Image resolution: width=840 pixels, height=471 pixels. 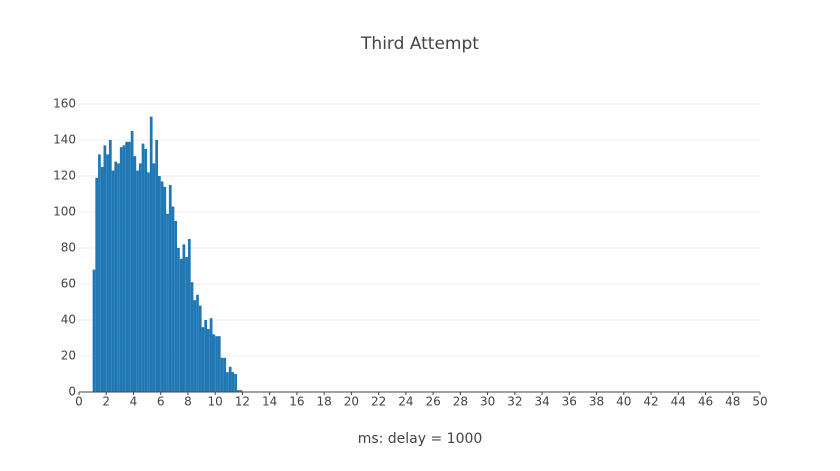 I want to click on x-tick-label: 20, so click(x=351, y=402).